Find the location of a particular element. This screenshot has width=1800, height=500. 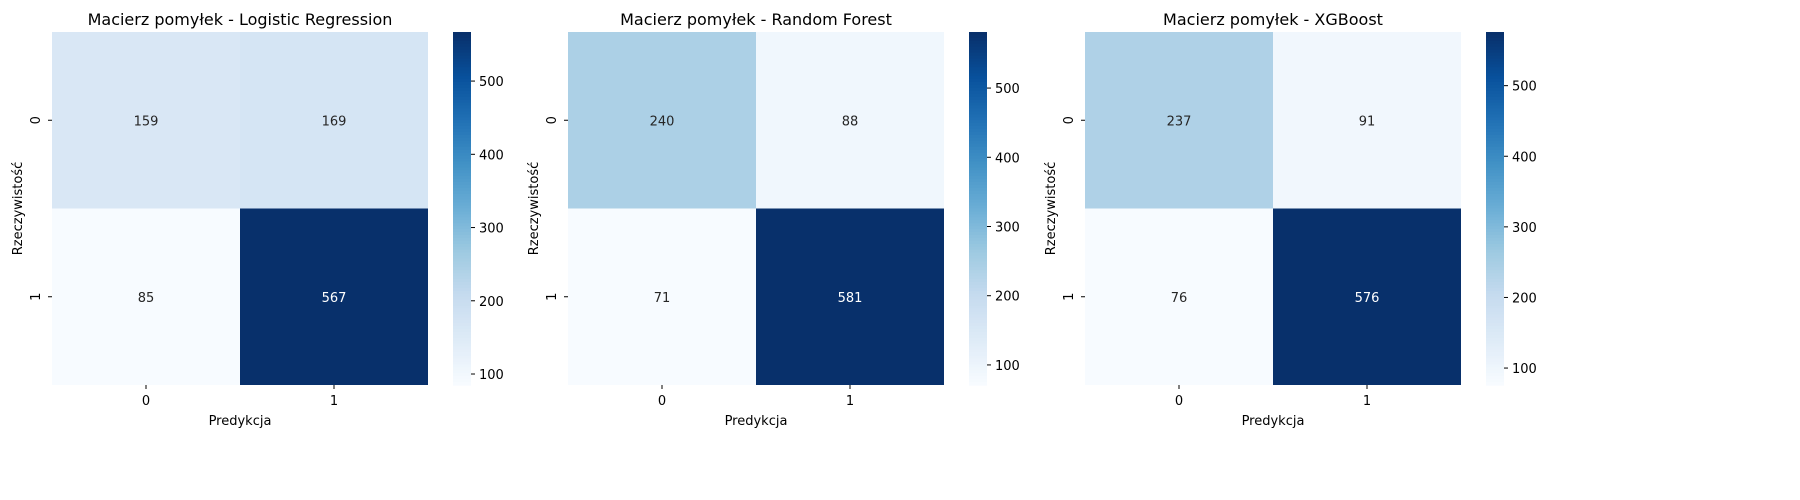

cell-value-label: 237 is located at coordinates (1179, 121).